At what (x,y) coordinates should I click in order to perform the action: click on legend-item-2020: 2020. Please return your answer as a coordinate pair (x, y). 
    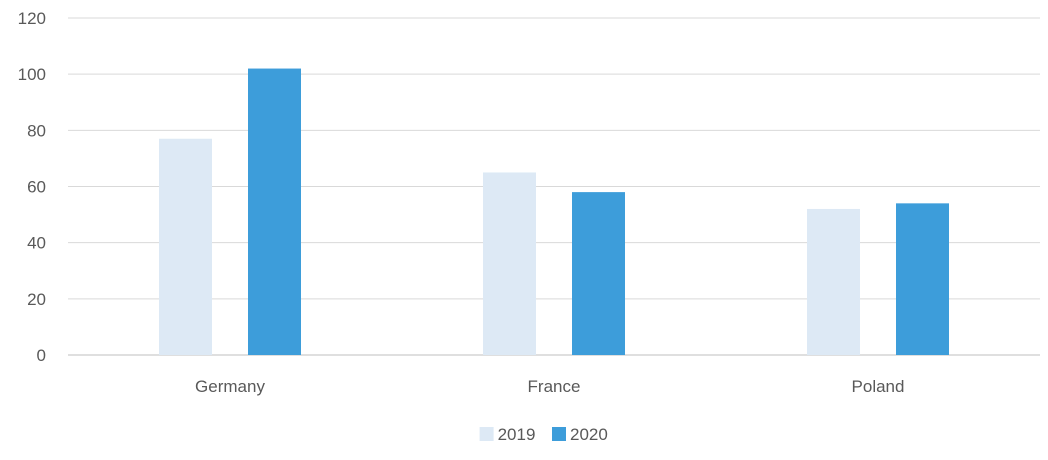
    Looking at the image, I should click on (580, 434).